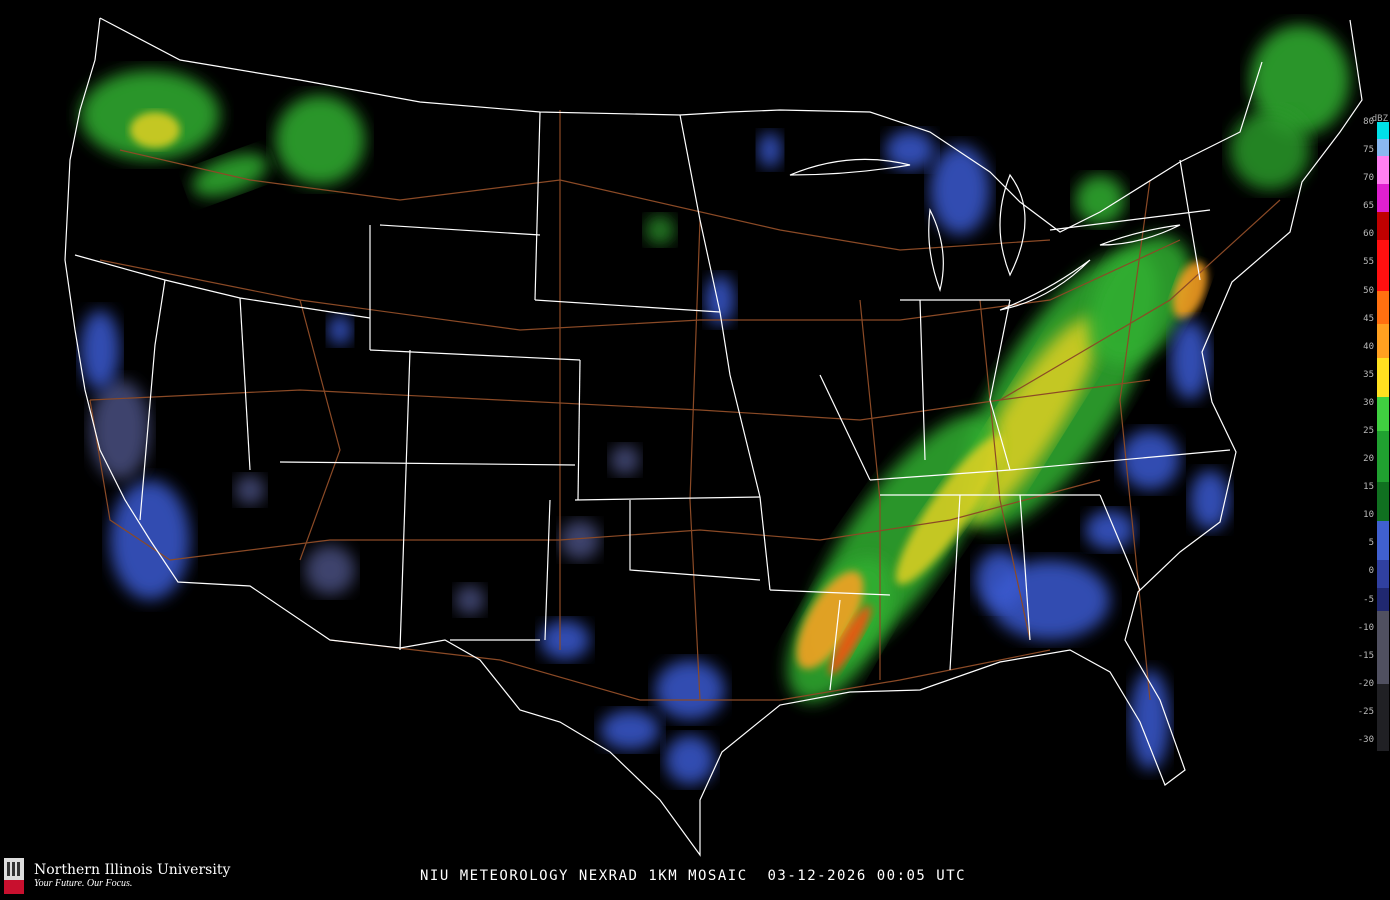 This screenshot has width=1390, height=900. Describe the element at coordinates (1365, 627) in the screenshot. I see `legend-tick-label: -10` at that location.